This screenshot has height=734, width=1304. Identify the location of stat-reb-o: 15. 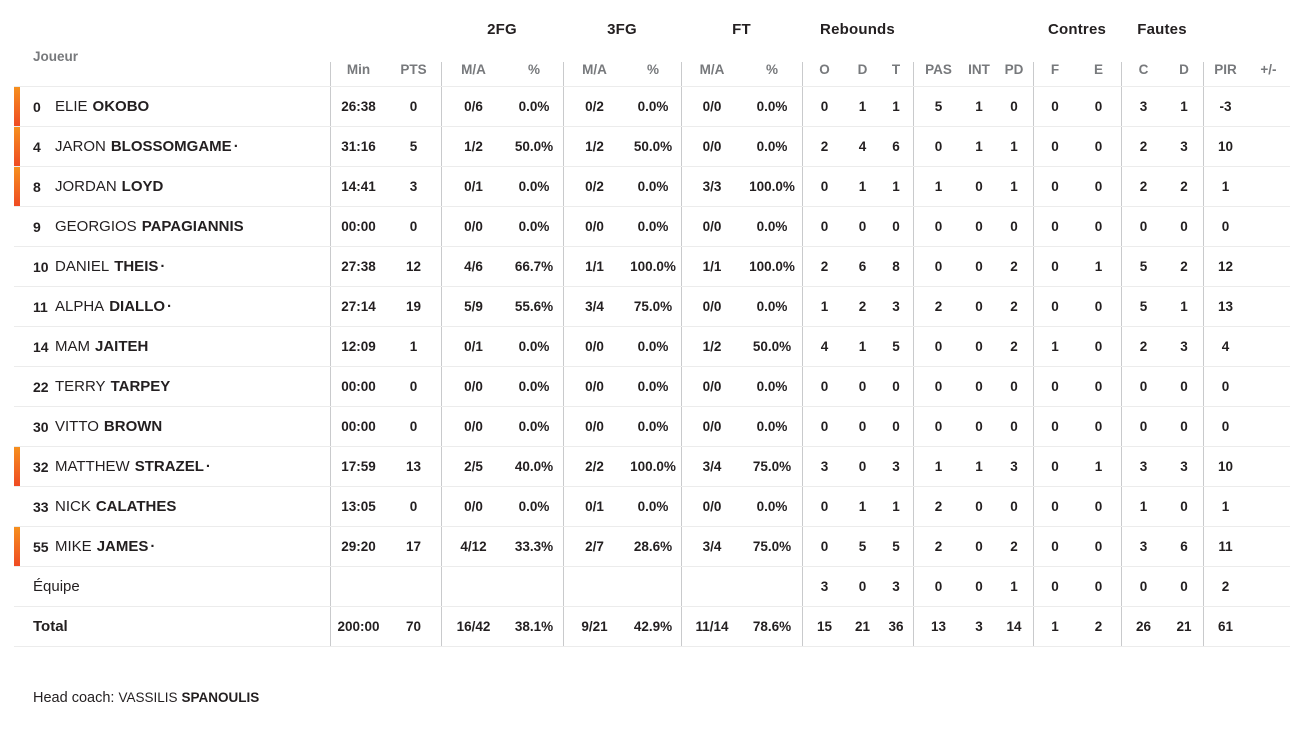
(824, 626).